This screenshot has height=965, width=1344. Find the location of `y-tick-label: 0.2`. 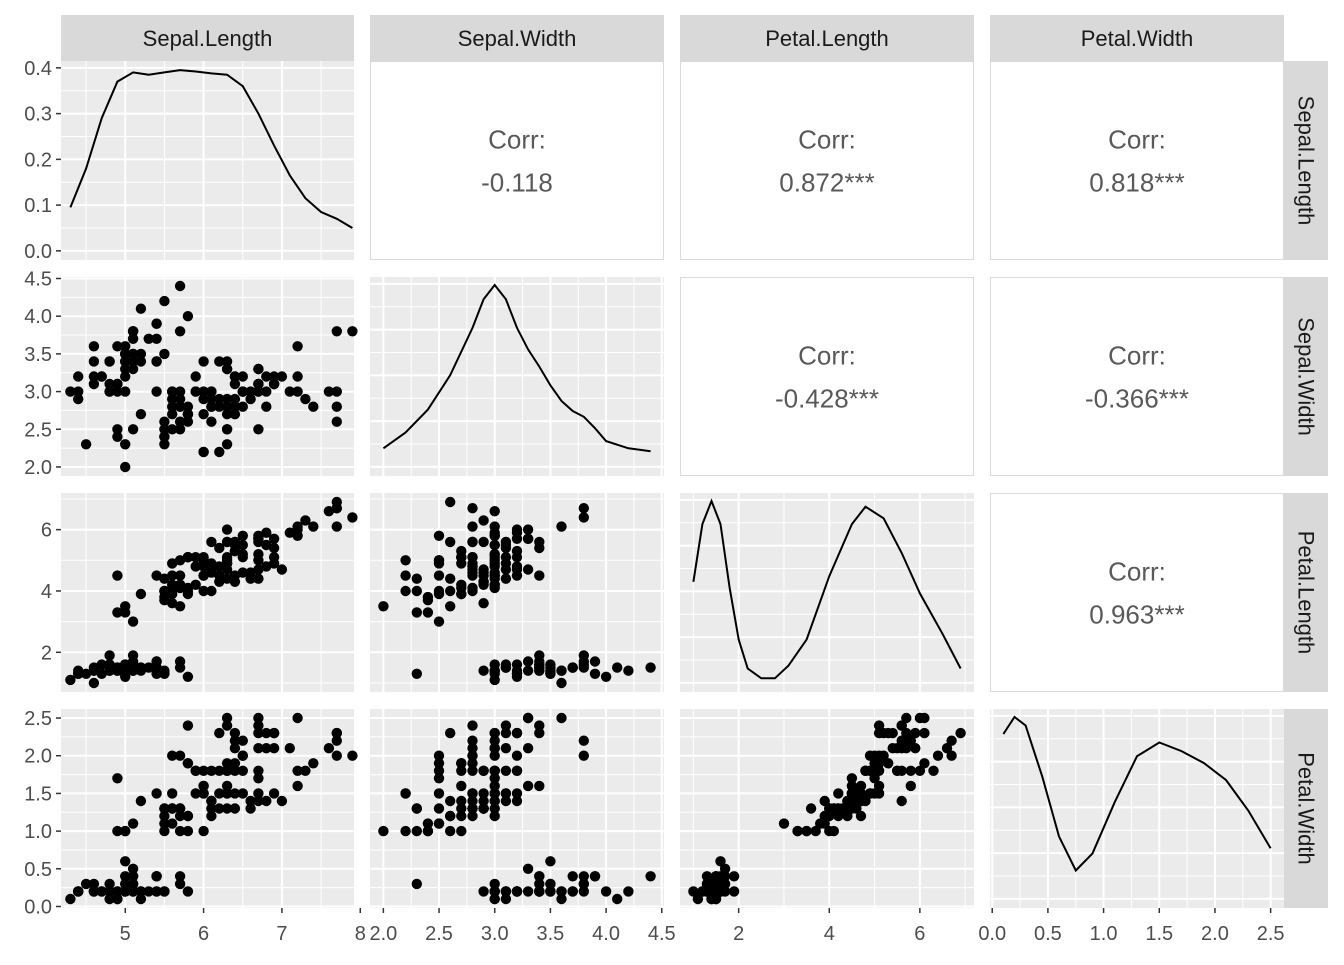

y-tick-label: 0.2 is located at coordinates (38, 160).